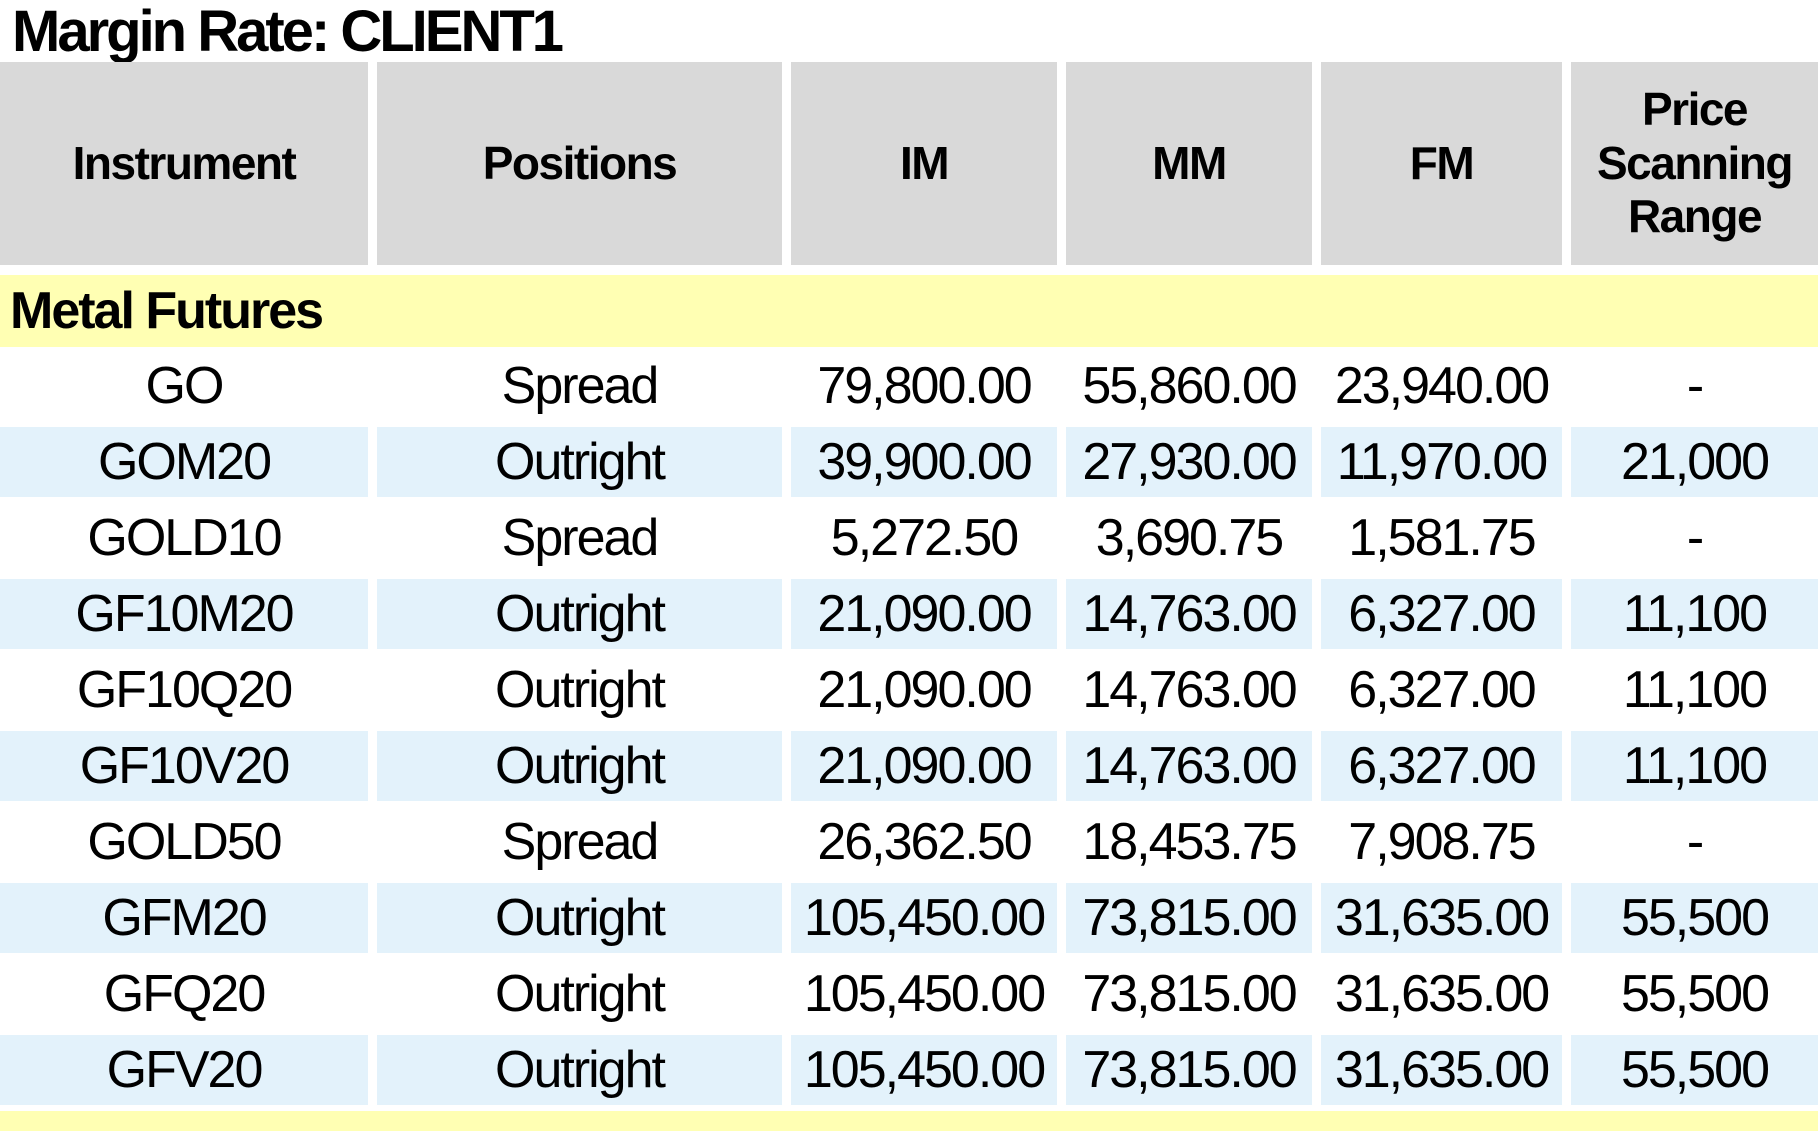 The image size is (1818, 1131). I want to click on table-cell-instrument: GFM20, so click(184, 918).